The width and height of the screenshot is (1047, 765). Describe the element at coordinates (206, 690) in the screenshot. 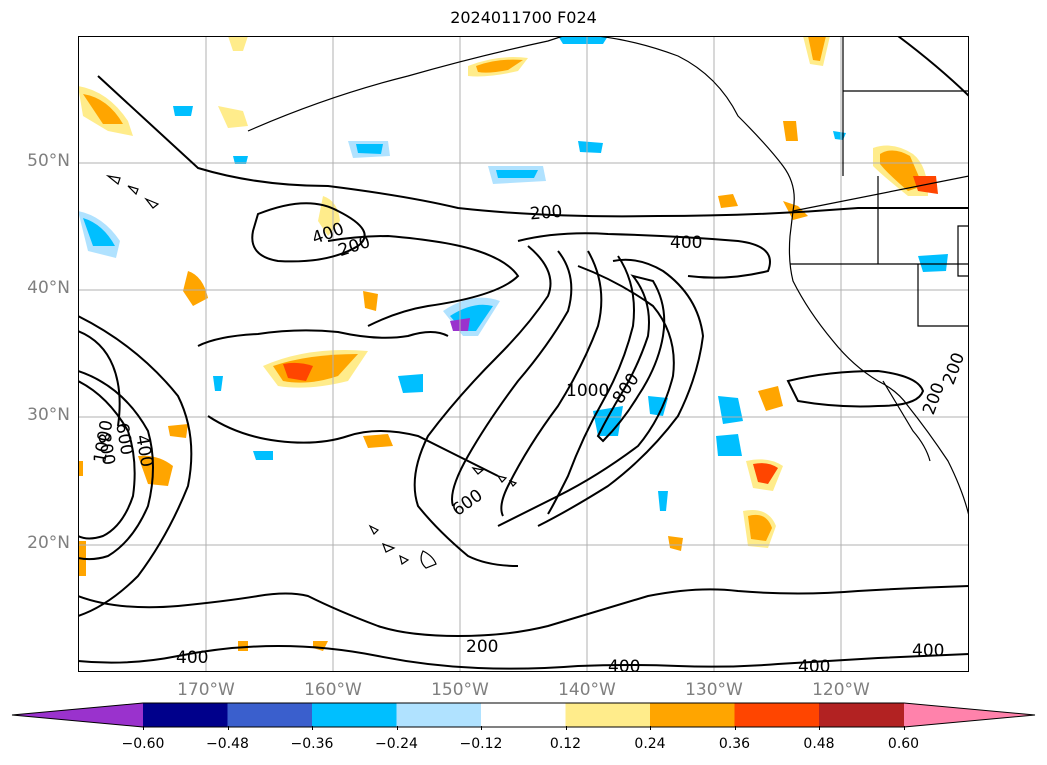

I see `lon-label: 170°W` at that location.